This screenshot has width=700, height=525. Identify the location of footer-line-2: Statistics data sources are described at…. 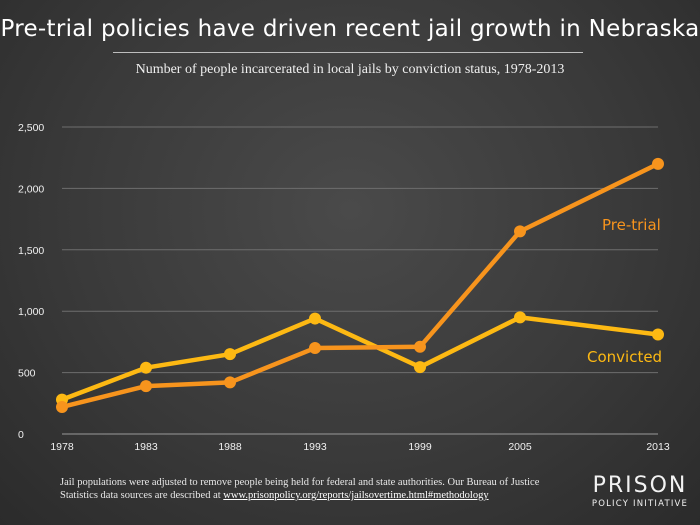
(320, 495).